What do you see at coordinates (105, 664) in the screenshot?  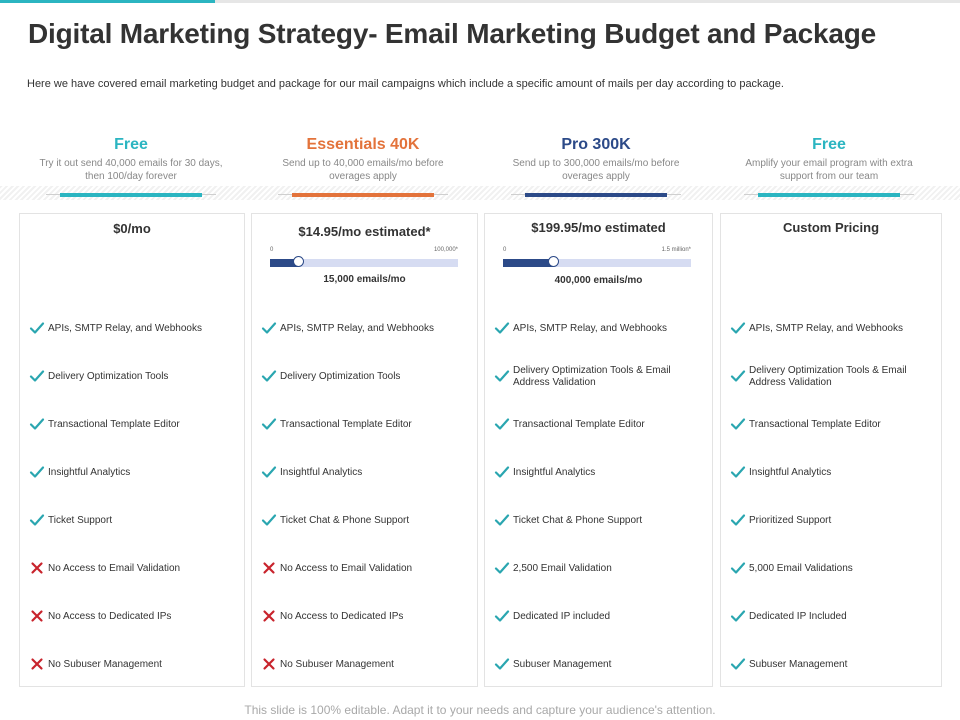 I see `feature-label: No Subuser Management` at bounding box center [105, 664].